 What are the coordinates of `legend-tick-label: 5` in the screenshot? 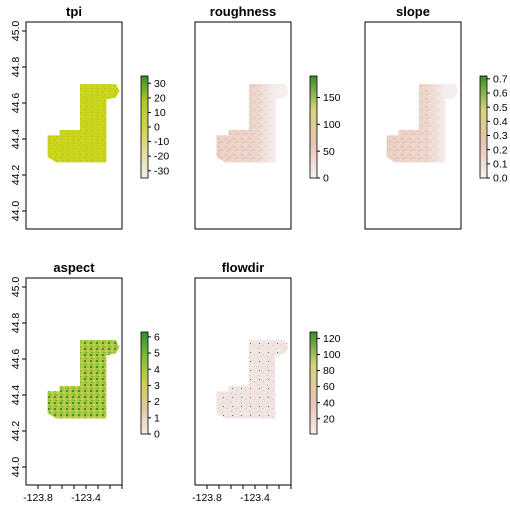 It's located at (157, 354).